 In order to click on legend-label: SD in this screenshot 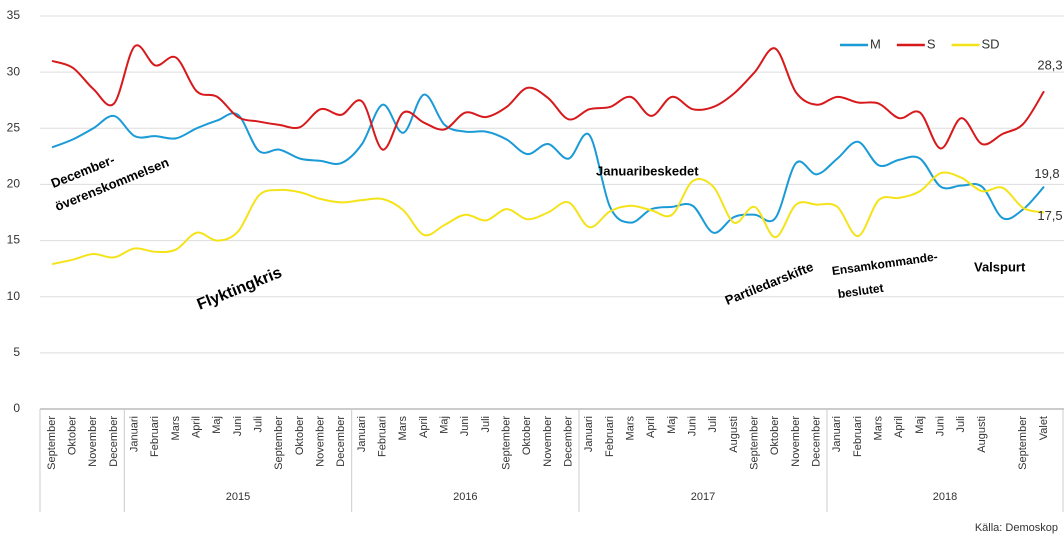, I will do `click(991, 43)`.